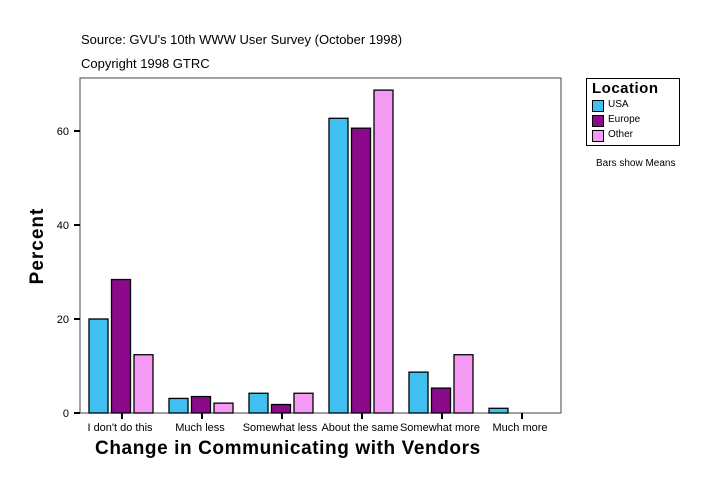 The image size is (724, 496). Describe the element at coordinates (66, 414) in the screenshot. I see `y-tick-label: 0` at that location.